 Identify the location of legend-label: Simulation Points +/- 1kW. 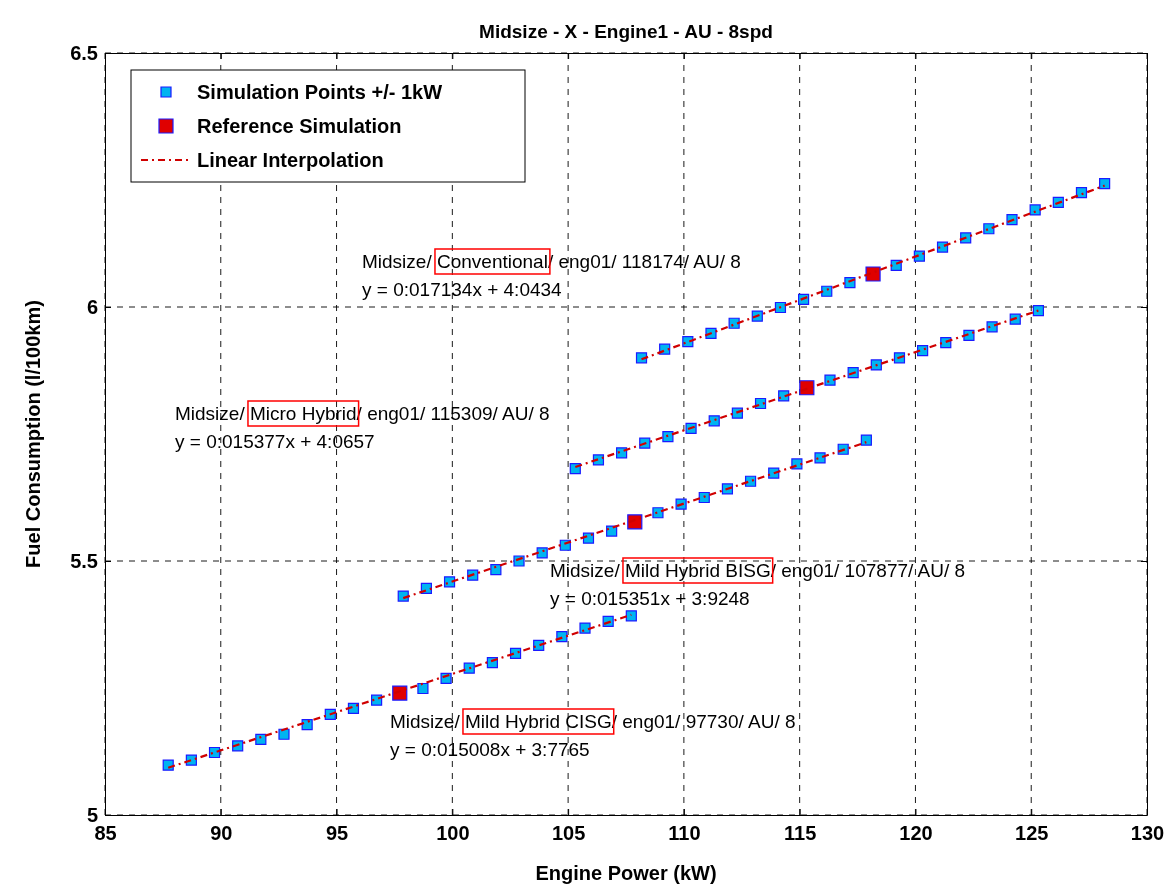
(320, 92).